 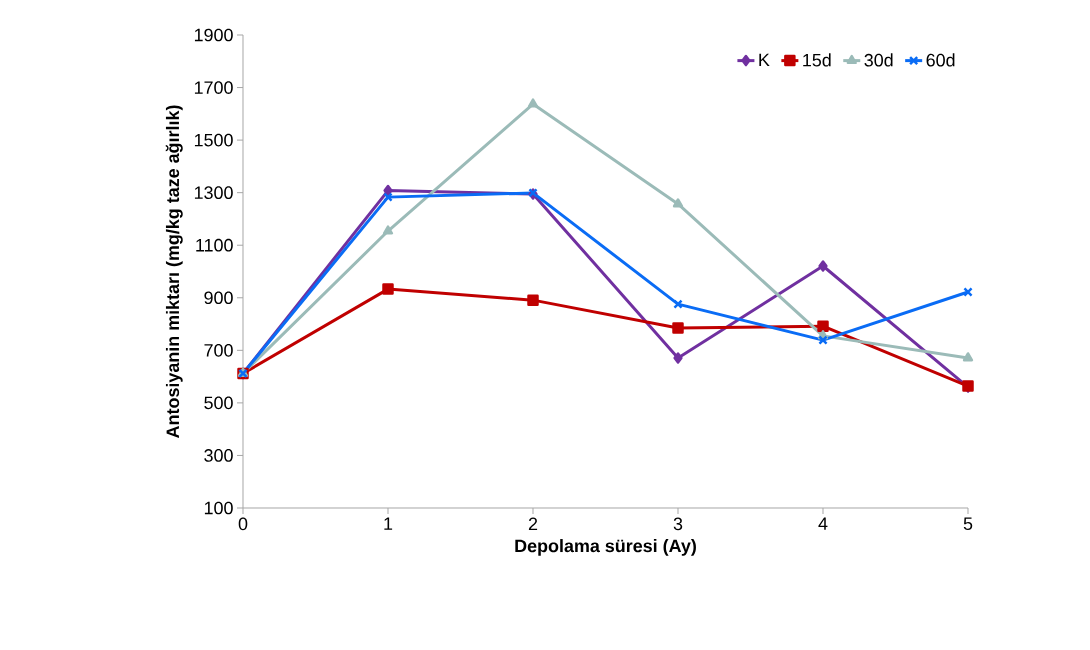 I want to click on y-tick-label: 1300, so click(x=213, y=193).